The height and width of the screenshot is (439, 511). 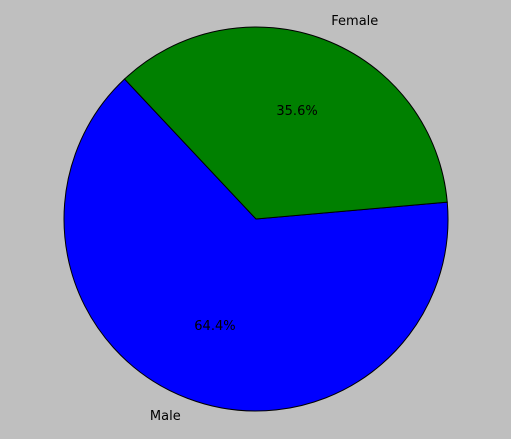 What do you see at coordinates (296, 111) in the screenshot?
I see `pie-percent-label-female: 35.6%` at bounding box center [296, 111].